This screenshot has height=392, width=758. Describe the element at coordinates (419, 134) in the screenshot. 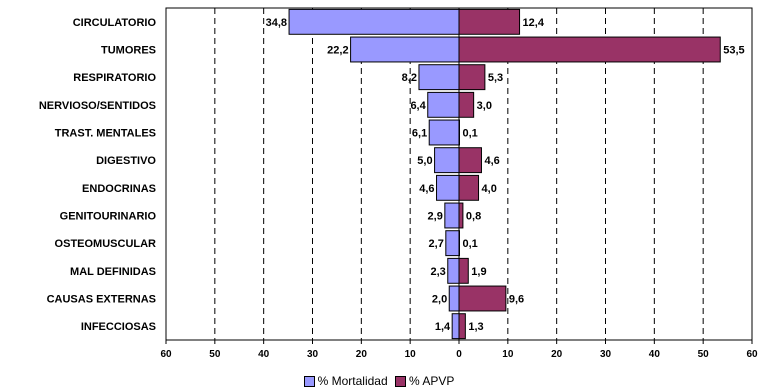

I see `value-label-mortalidad: 6,1` at that location.